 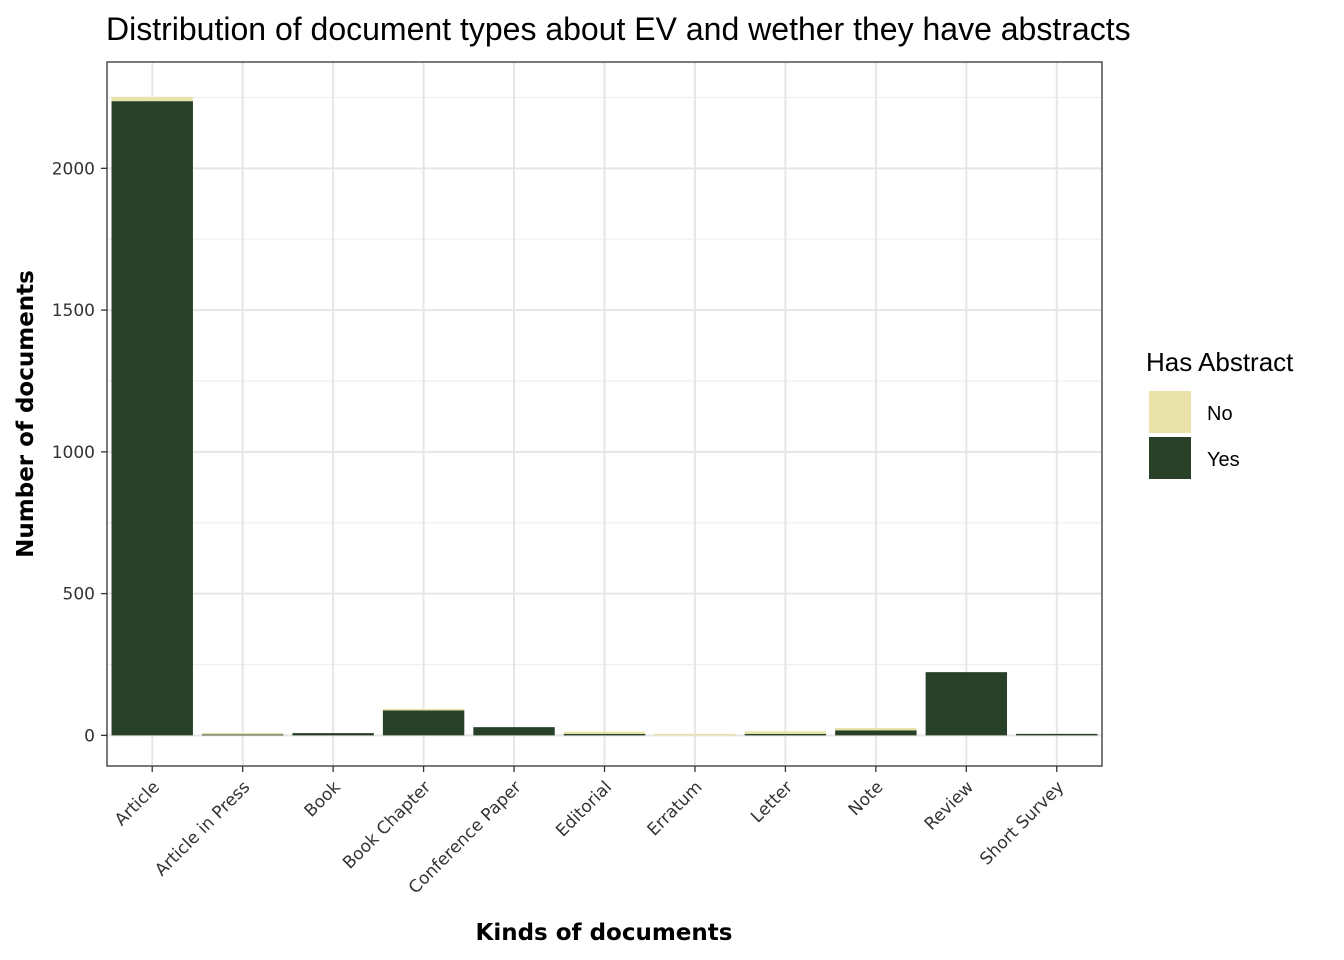 What do you see at coordinates (1220, 362) in the screenshot?
I see `legend-title: Has Abstract` at bounding box center [1220, 362].